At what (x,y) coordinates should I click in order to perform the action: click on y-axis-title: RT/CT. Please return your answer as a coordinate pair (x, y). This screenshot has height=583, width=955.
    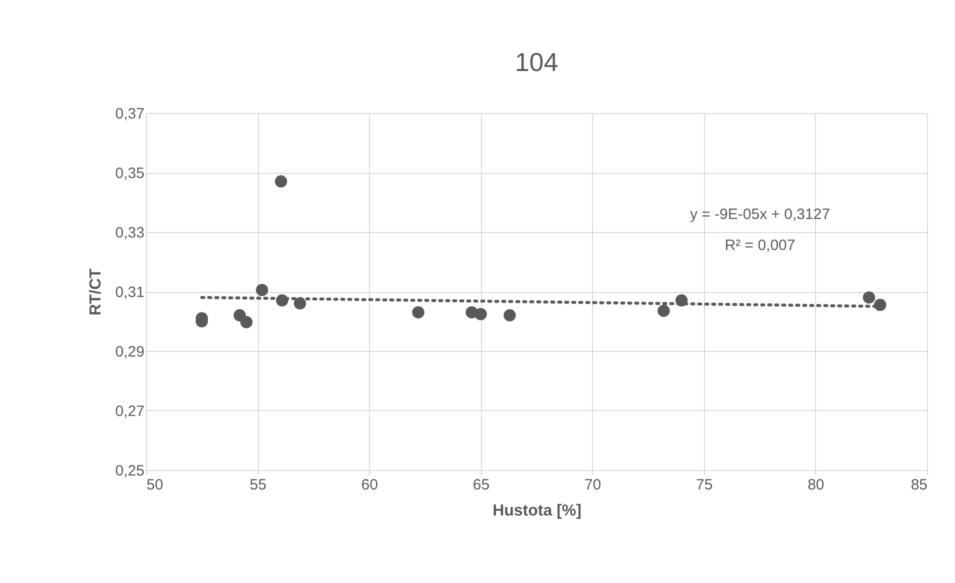
    Looking at the image, I should click on (95, 292).